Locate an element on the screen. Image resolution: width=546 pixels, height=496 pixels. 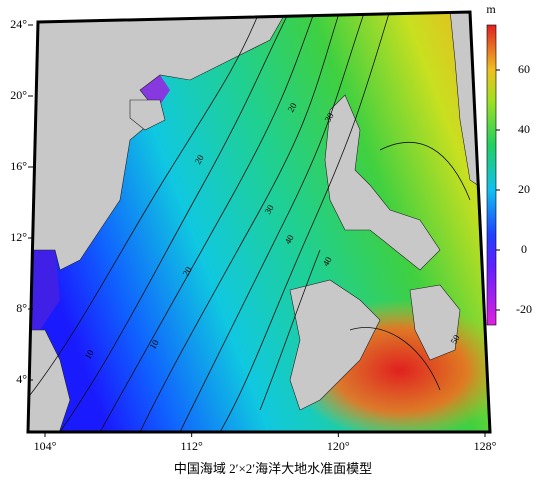
colorbar-tick-label: 0 is located at coordinates (524, 249).